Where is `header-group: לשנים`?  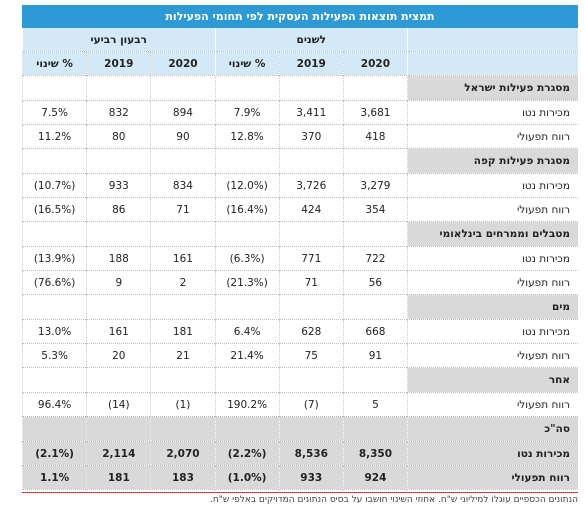 header-group: לשנים is located at coordinates (311, 40).